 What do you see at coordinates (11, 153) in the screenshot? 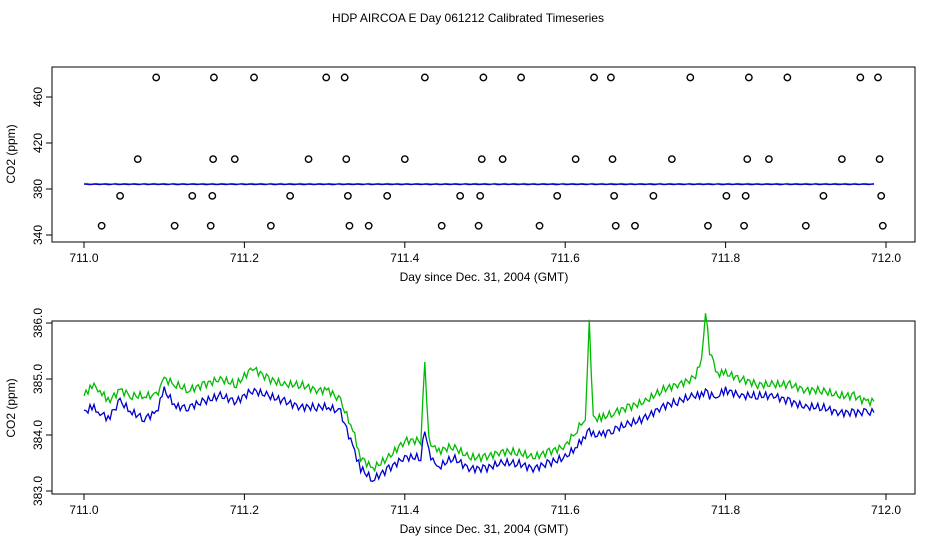
I see `top-y-axis-label: CO2 (ppm)` at bounding box center [11, 153].